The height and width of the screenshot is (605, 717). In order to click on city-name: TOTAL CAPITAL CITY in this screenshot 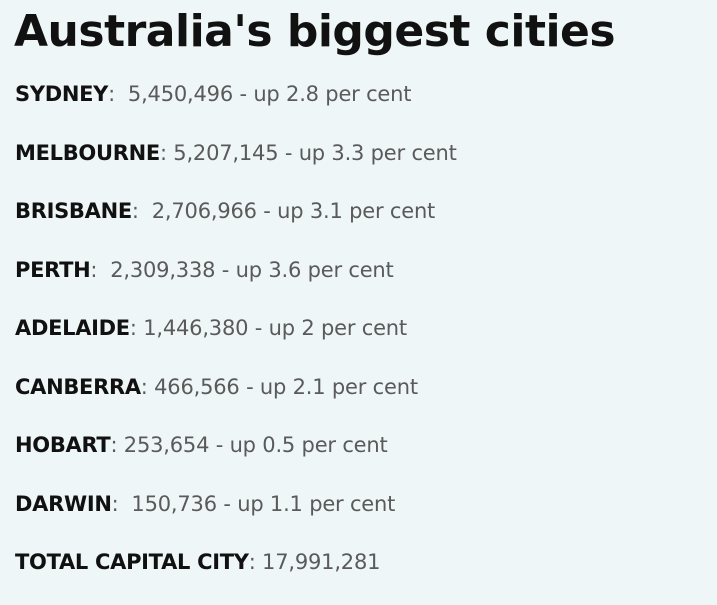, I will do `click(132, 562)`.